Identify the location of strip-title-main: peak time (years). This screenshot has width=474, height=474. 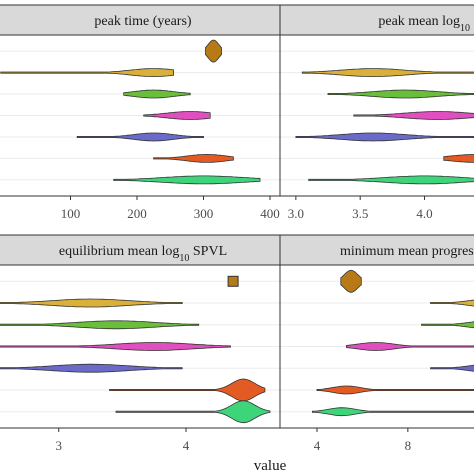
(143, 21).